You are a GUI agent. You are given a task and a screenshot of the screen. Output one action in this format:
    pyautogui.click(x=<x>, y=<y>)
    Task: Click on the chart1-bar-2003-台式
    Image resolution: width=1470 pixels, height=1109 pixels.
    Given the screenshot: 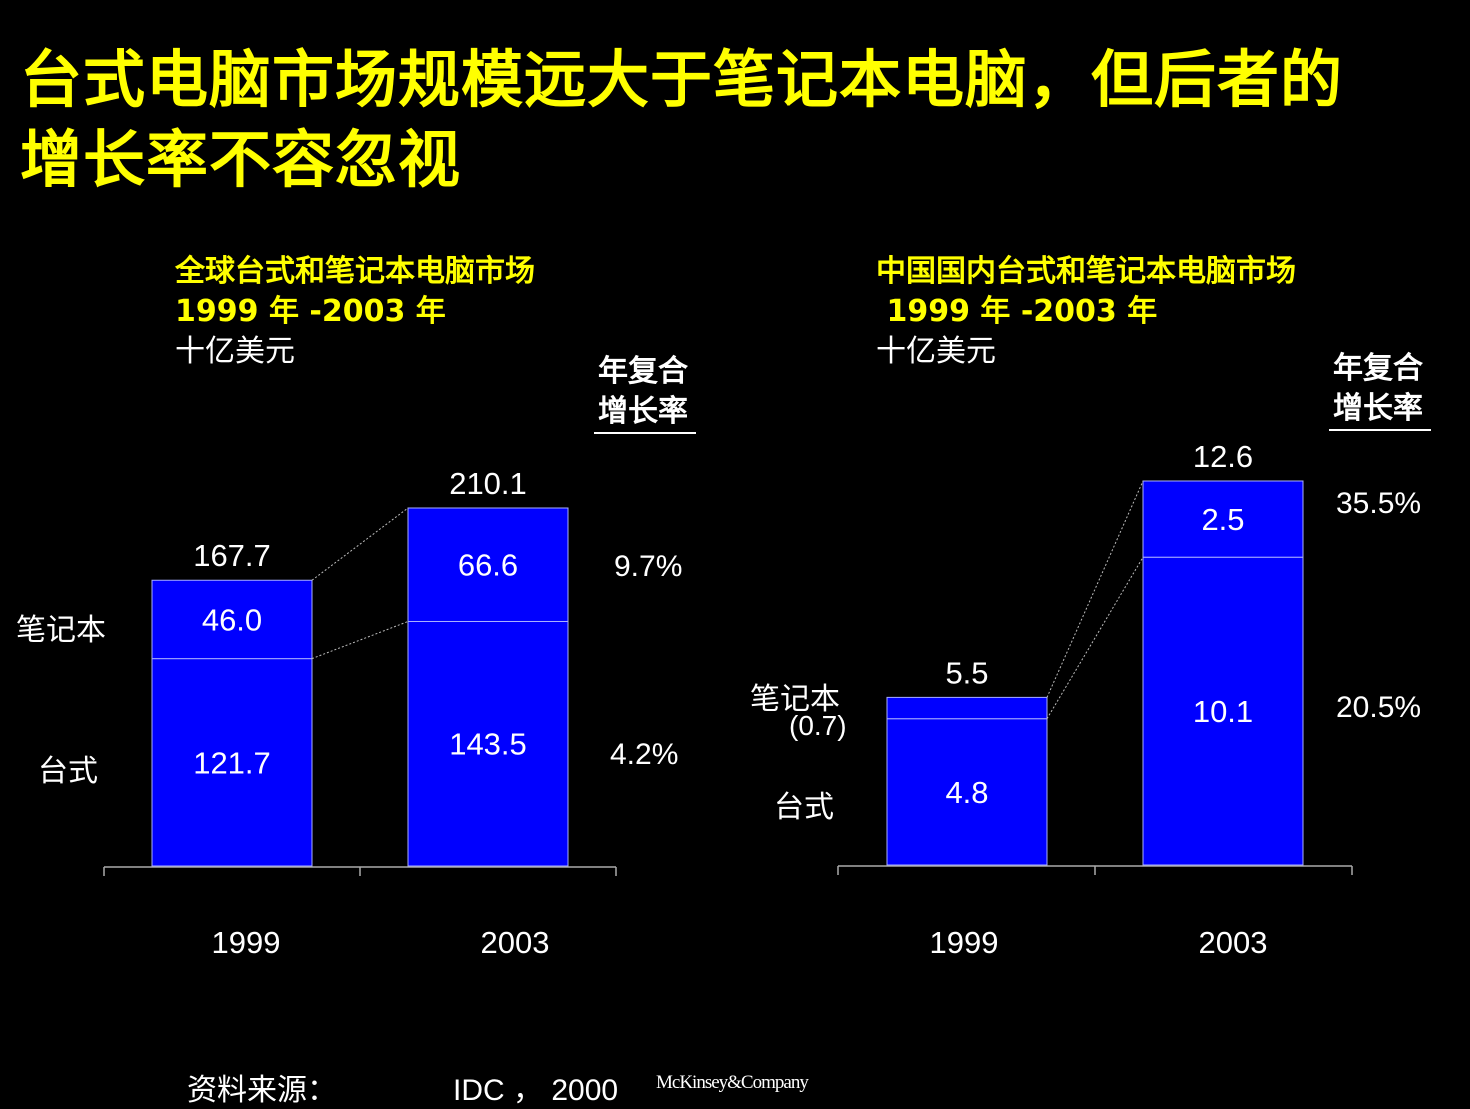 What is the action you would take?
    pyautogui.click(x=488, y=743)
    